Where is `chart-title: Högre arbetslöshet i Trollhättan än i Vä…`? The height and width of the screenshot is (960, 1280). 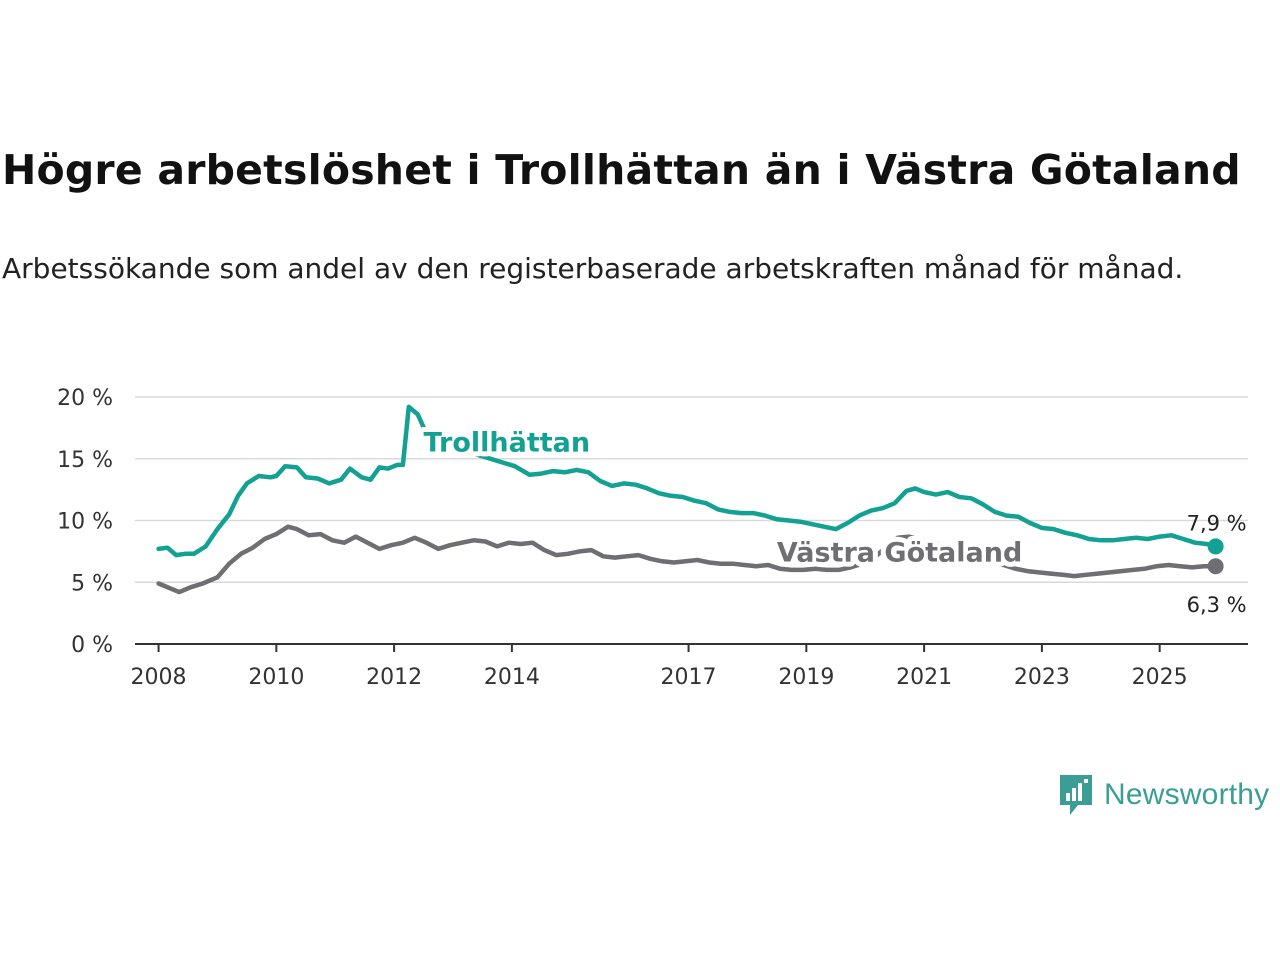 chart-title: Högre arbetslöshet i Trollhättan än i Vä… is located at coordinates (621, 170).